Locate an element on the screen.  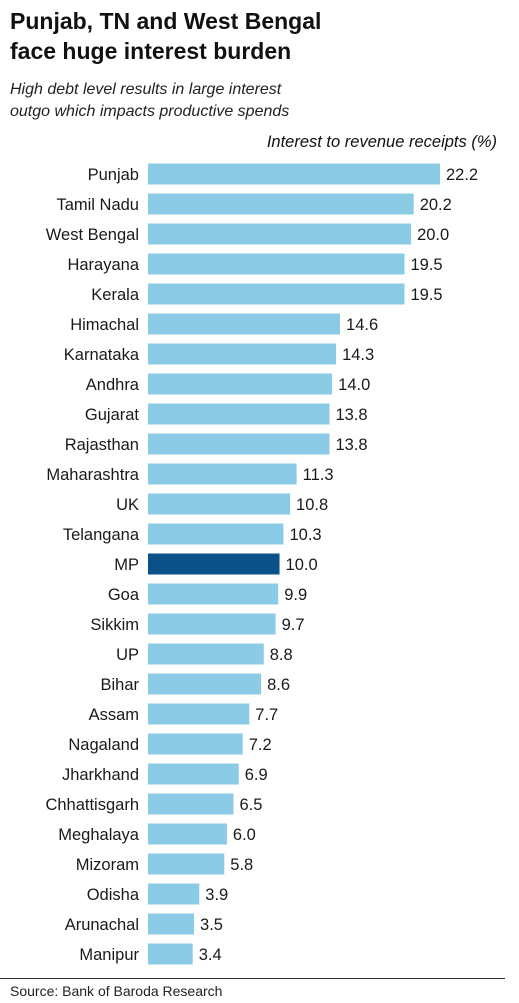
category-label-chhattisgarh: Chhattisgarh is located at coordinates (92, 805).